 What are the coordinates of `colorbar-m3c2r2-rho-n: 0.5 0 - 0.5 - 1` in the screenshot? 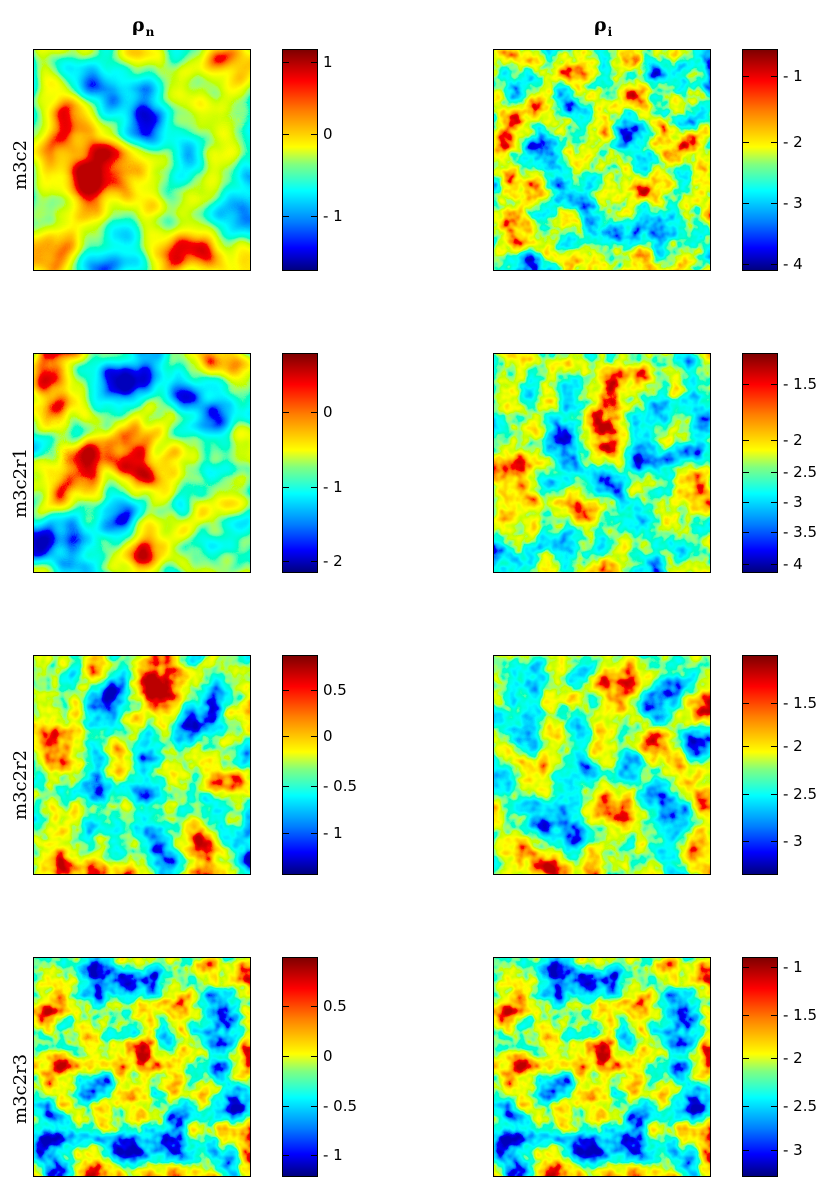 It's located at (319, 765).